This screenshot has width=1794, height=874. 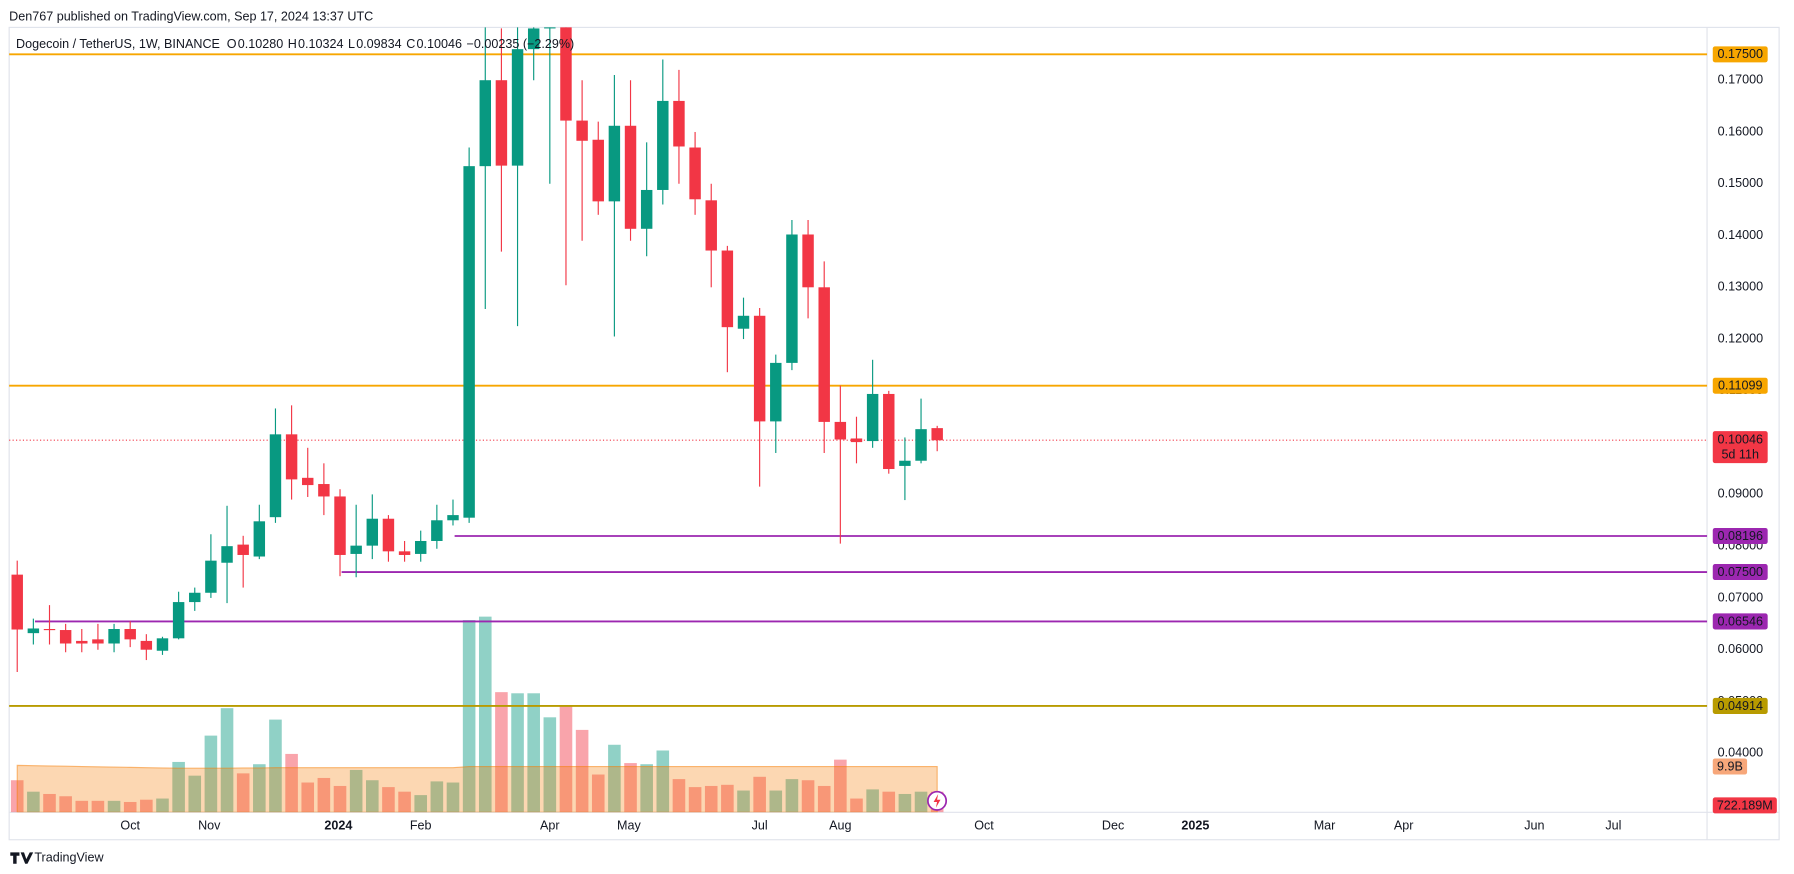 I want to click on y-tick-label: 0.13000, so click(x=1740, y=287).